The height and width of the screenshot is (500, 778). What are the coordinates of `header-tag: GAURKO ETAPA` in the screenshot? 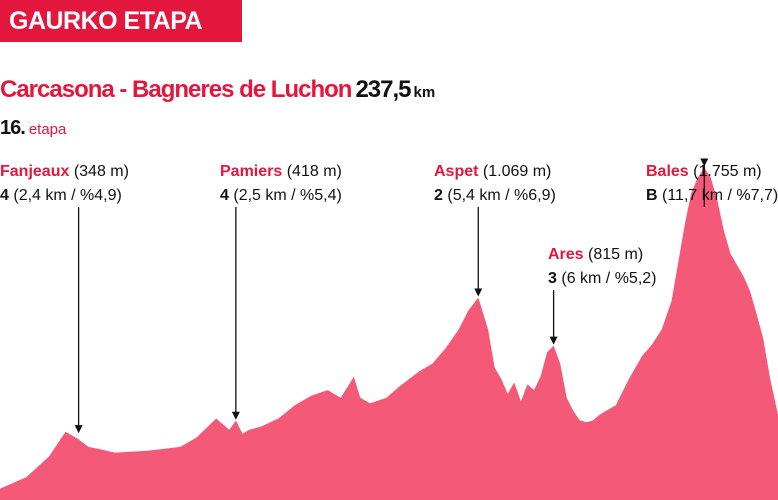 It's located at (121, 21).